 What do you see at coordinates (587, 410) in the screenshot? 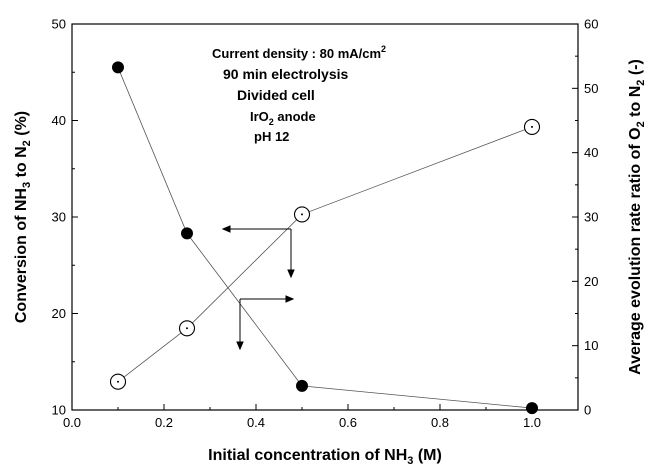
I see `y-right-tick-label: 0` at bounding box center [587, 410].